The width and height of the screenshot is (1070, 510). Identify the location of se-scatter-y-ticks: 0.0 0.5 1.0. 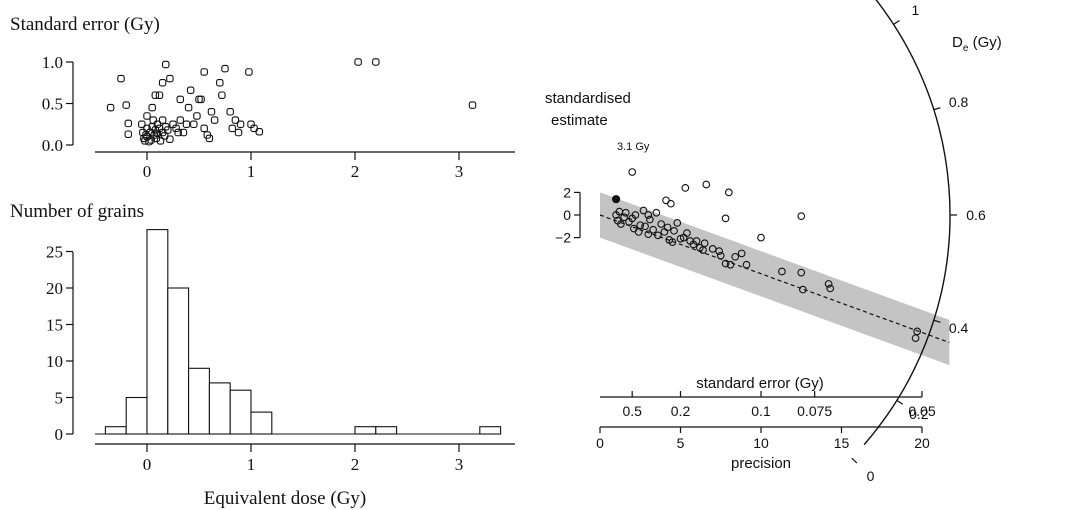
(57, 104).